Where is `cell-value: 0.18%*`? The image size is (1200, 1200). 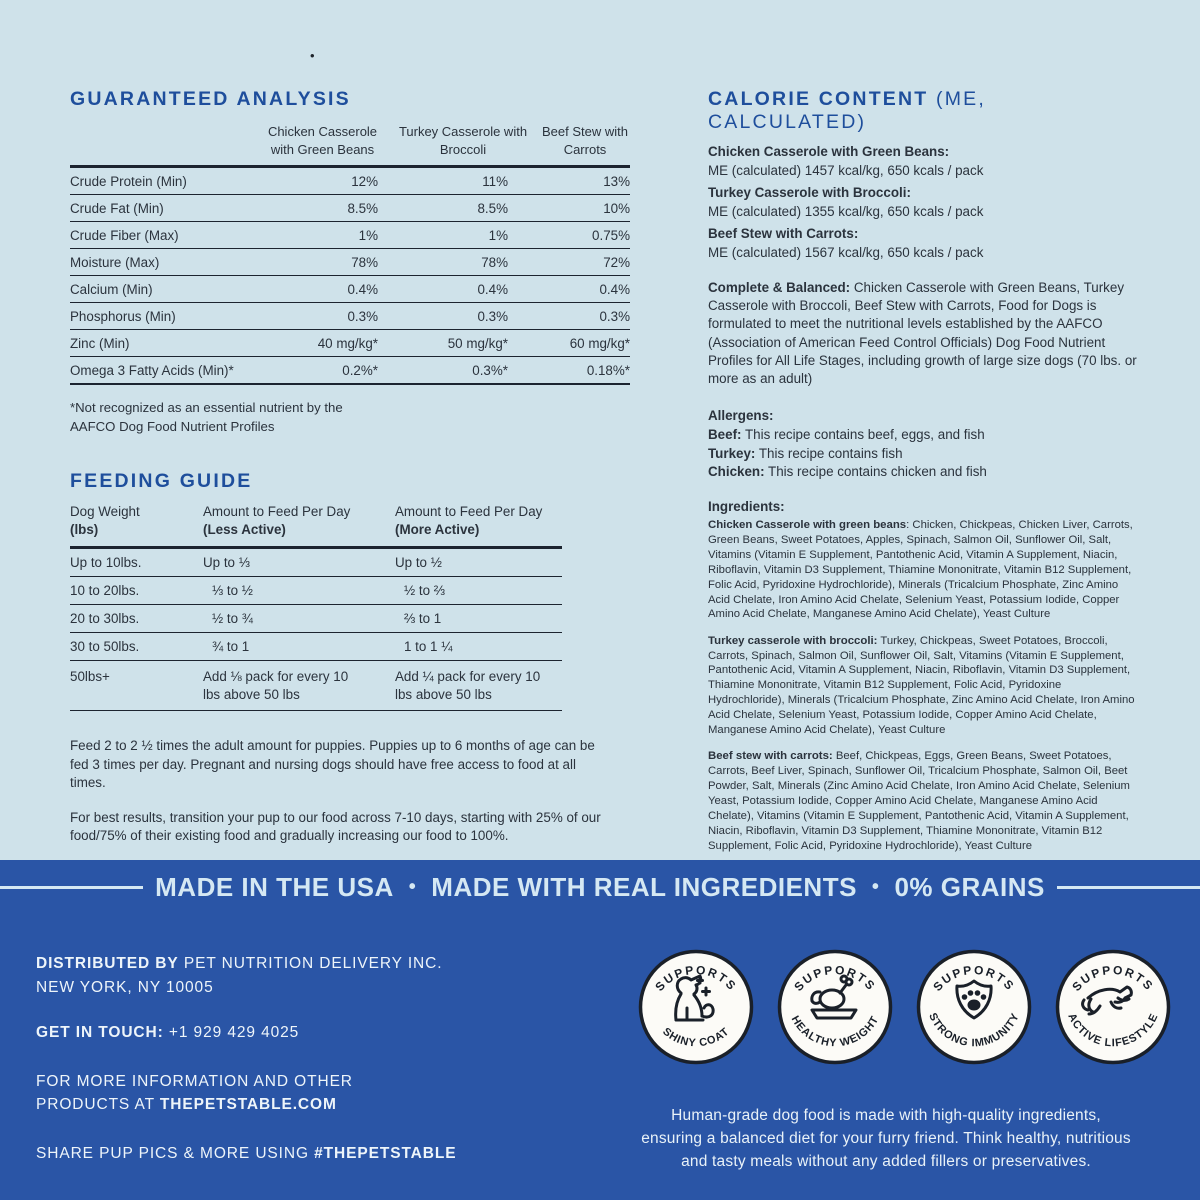 cell-value: 0.18%* is located at coordinates (608, 370).